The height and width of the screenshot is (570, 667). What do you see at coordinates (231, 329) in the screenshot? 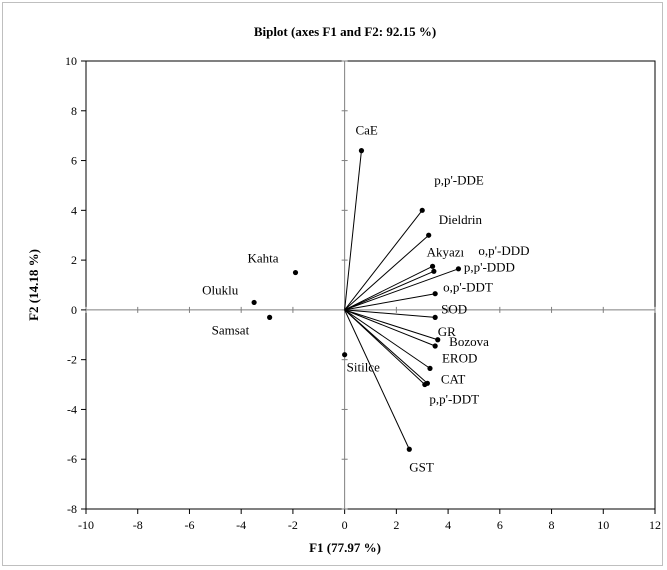
I see `observation-label: Samsat` at bounding box center [231, 329].